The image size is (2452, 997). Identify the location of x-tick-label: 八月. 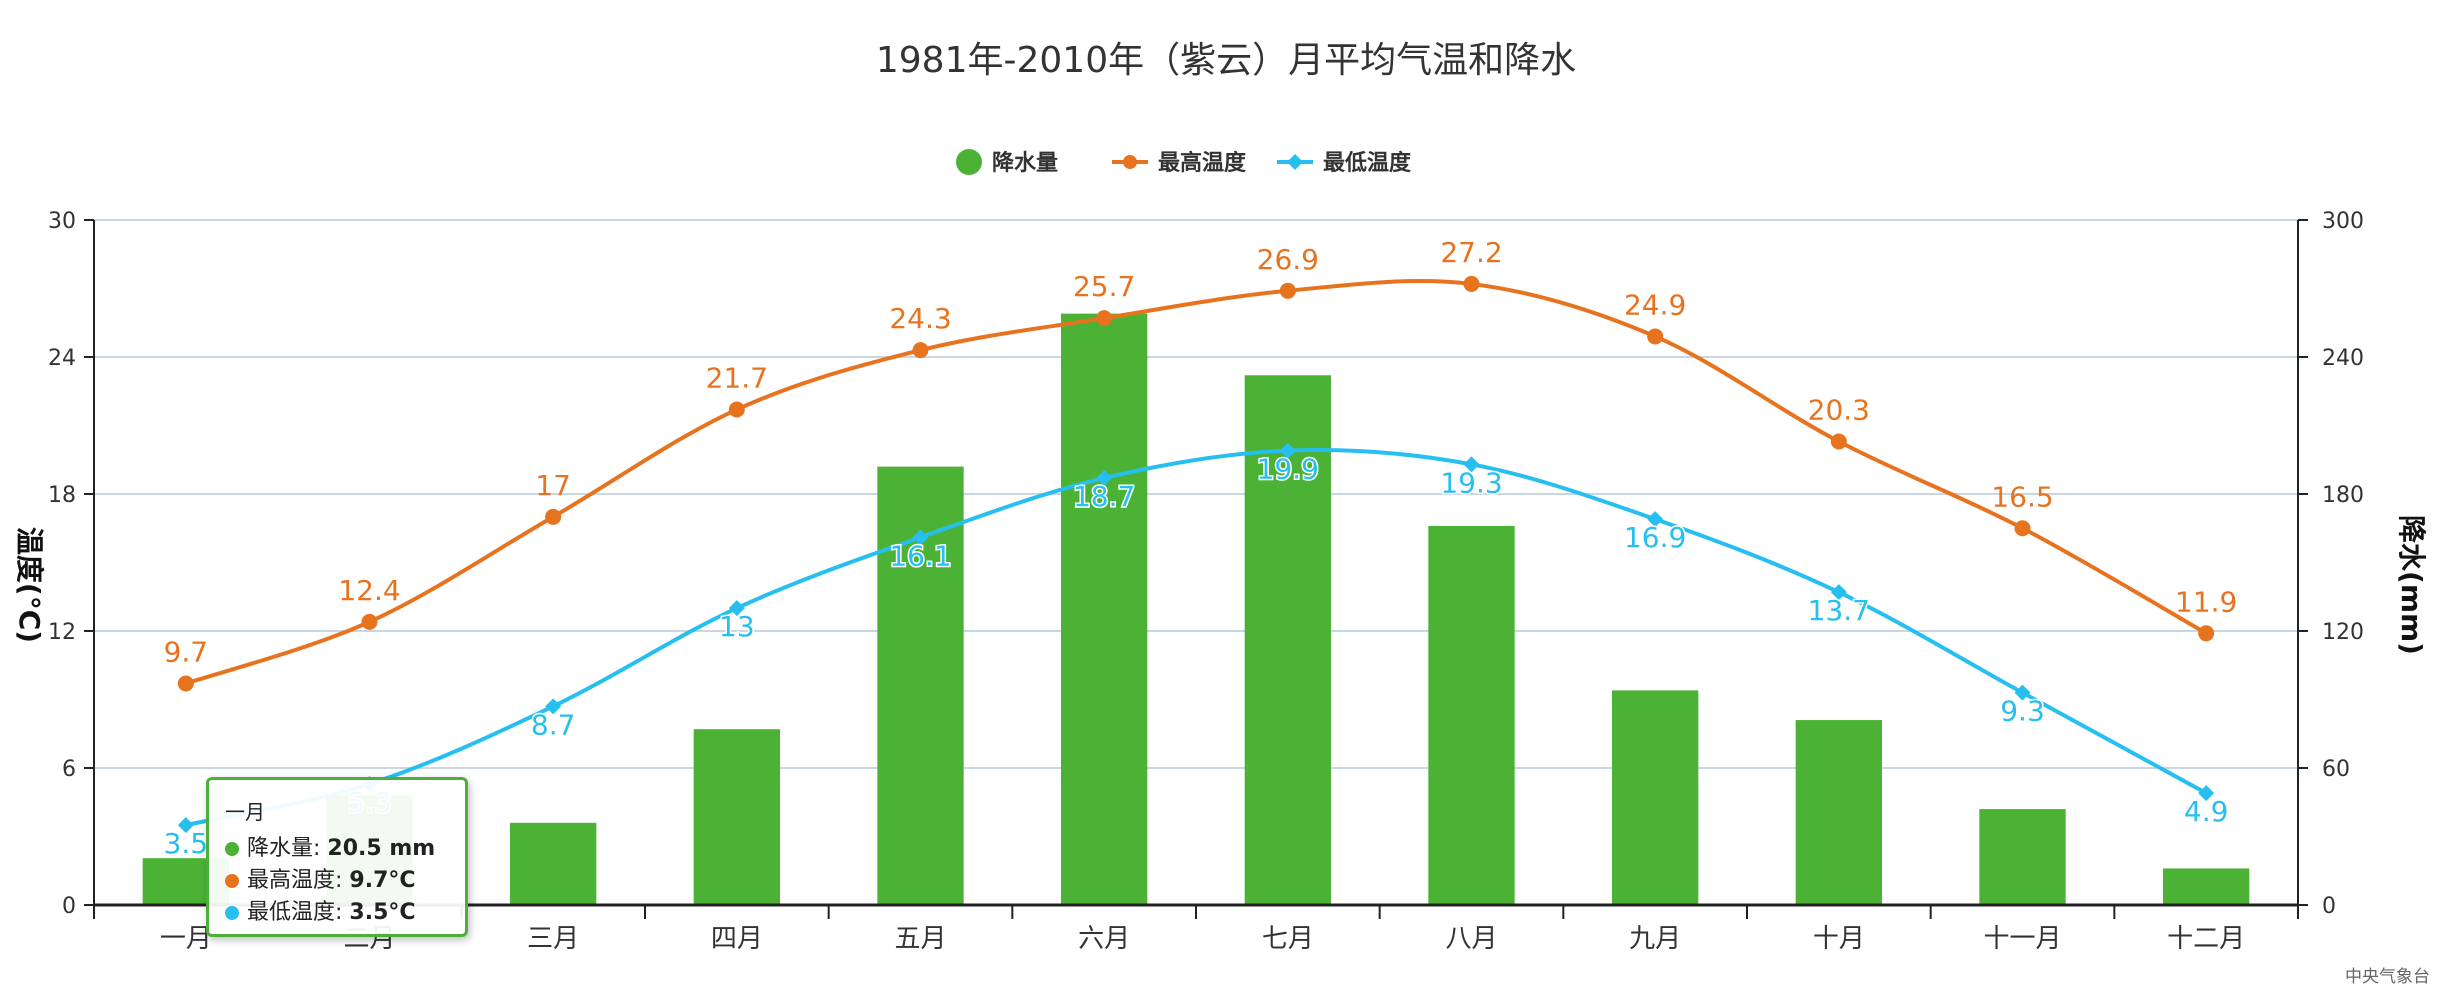
(1471, 939).